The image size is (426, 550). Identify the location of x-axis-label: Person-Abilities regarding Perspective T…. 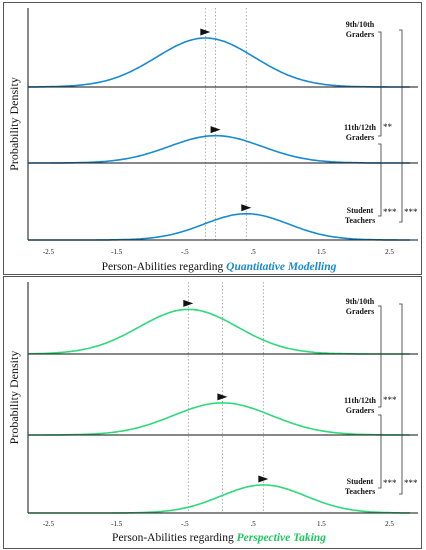
(219, 538).